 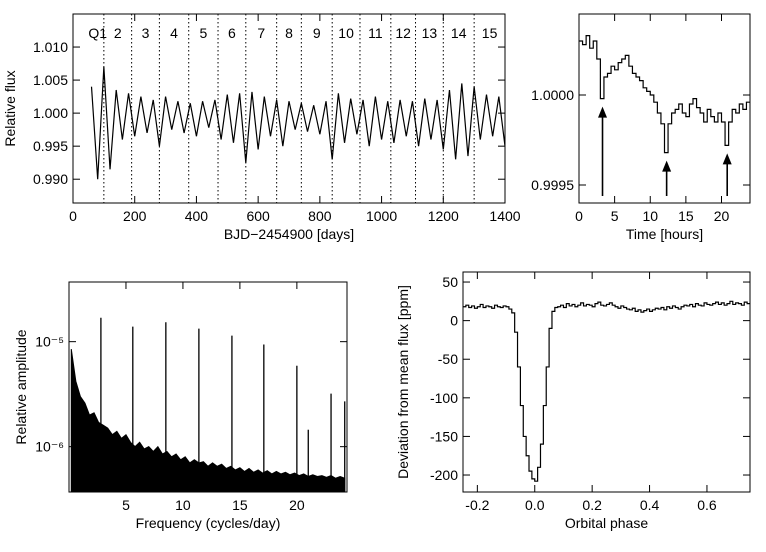 What do you see at coordinates (664, 234) in the screenshot?
I see `x-axis-label: Time [hours]` at bounding box center [664, 234].